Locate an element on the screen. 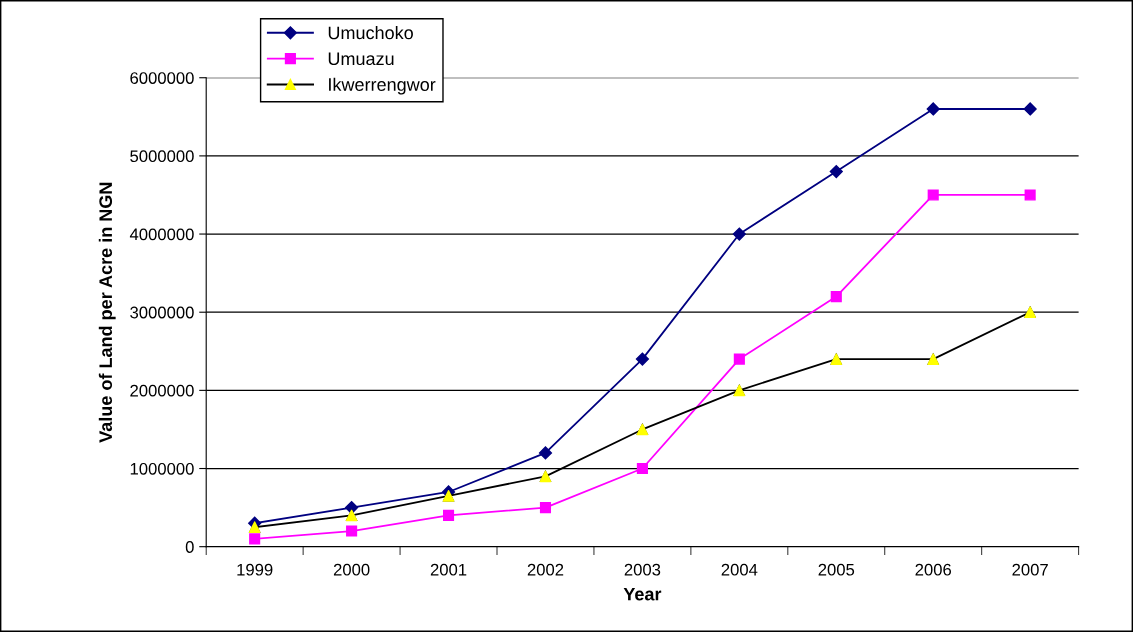 This screenshot has height=632, width=1133. y-tick-label: 1000000 is located at coordinates (162, 468).